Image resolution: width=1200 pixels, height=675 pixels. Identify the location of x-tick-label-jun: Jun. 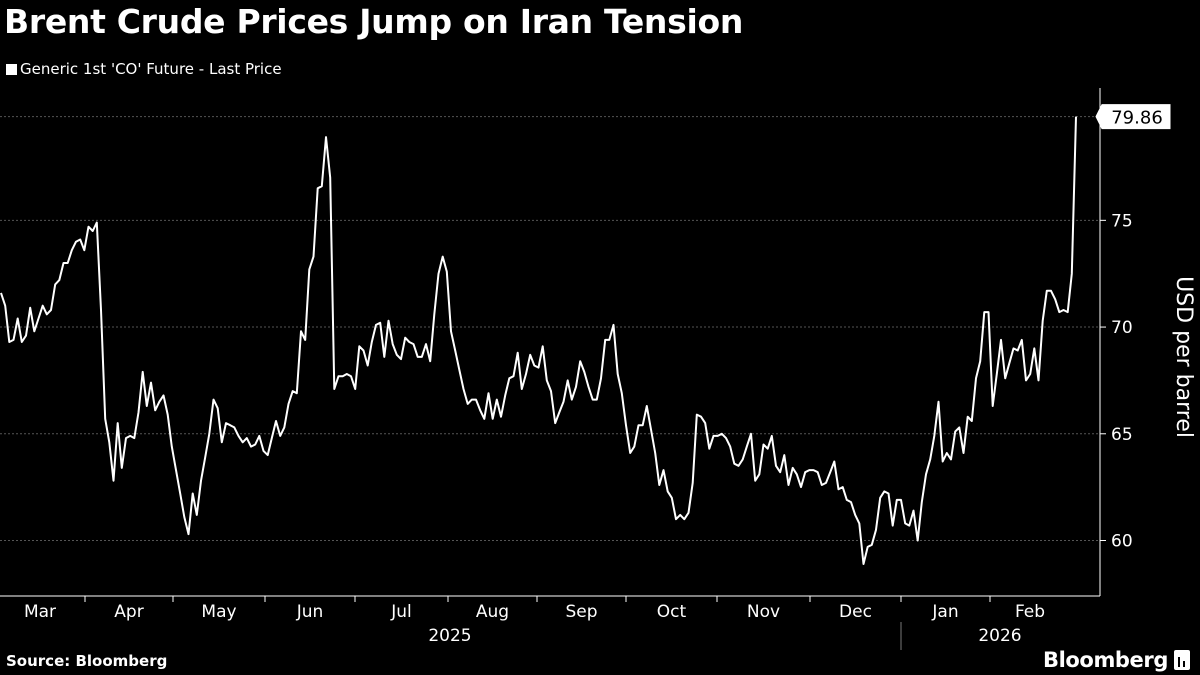
(310, 612).